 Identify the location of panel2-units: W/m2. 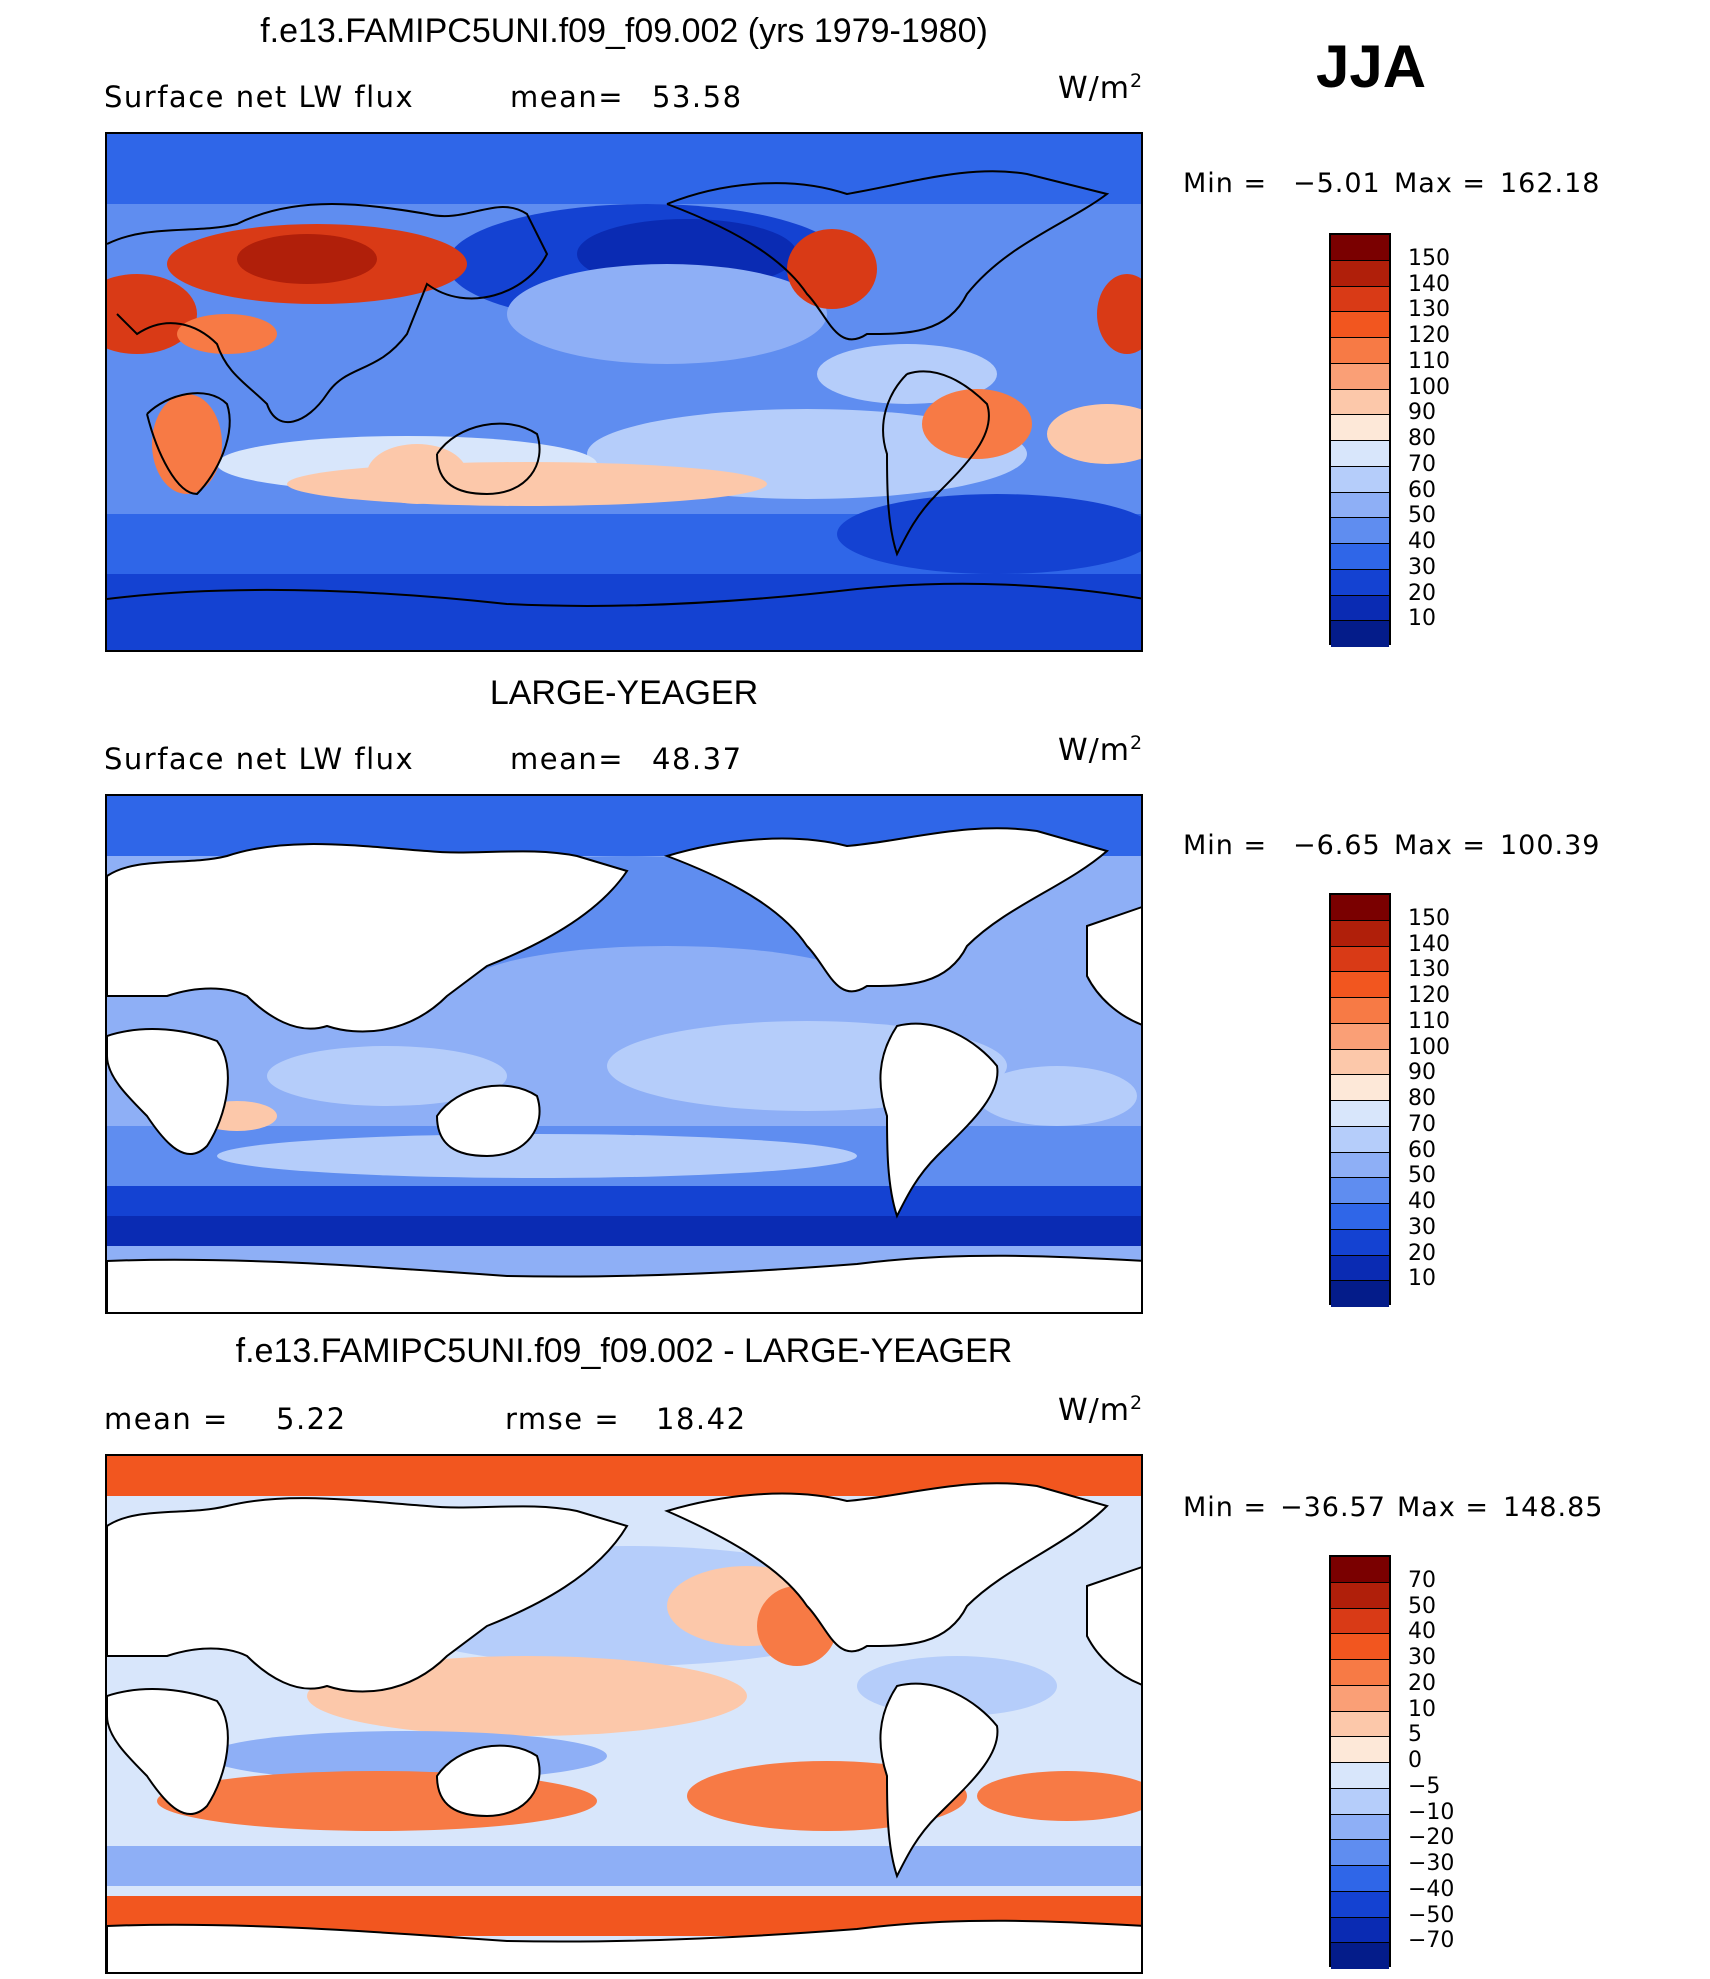
(1101, 750).